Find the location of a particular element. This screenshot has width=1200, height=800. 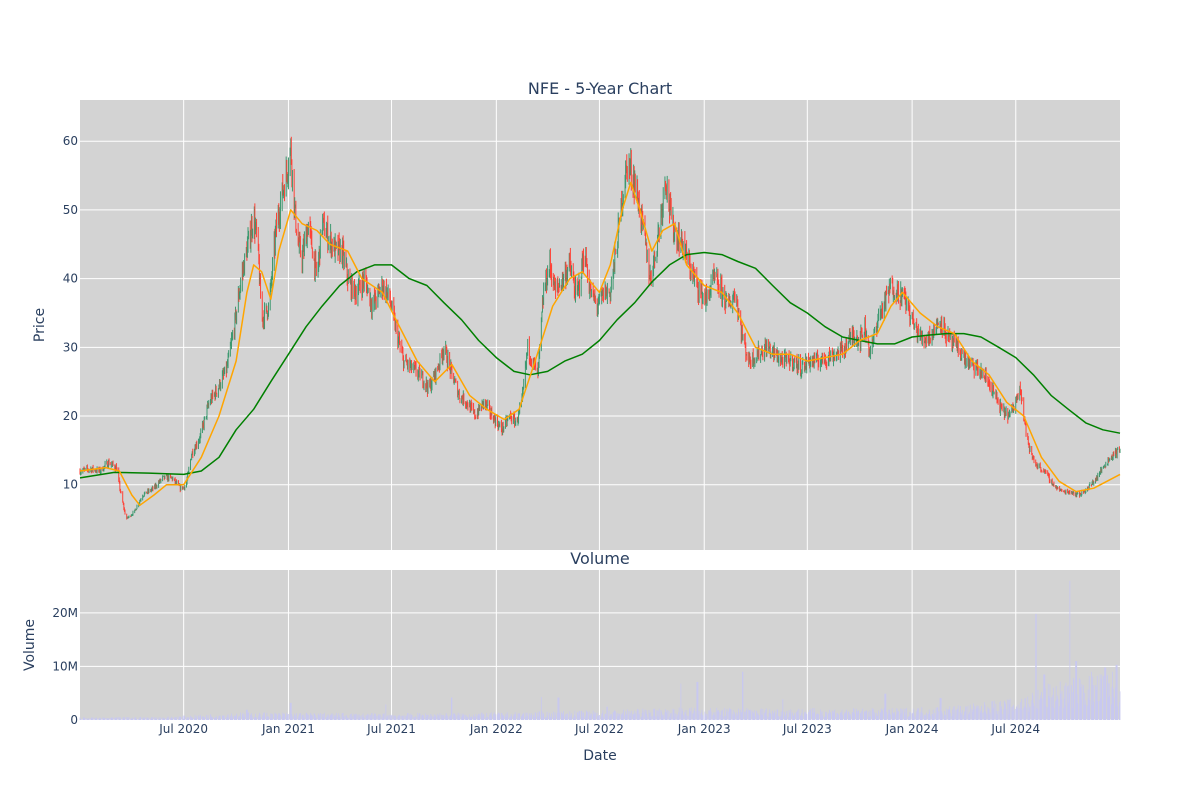

date-x-tick-label: Jul 2023 is located at coordinates (807, 729).